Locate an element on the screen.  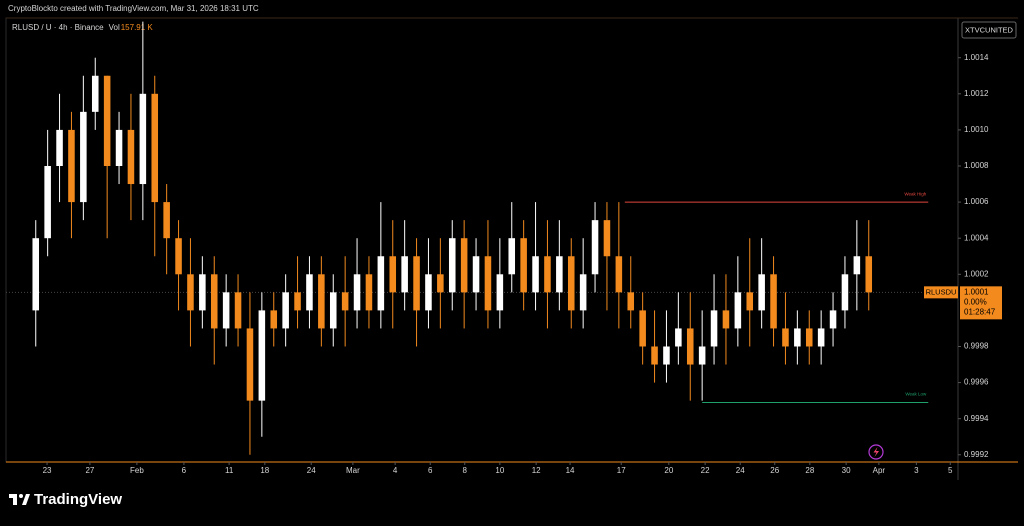
y-tick-label: 1.0014 is located at coordinates (976, 57).